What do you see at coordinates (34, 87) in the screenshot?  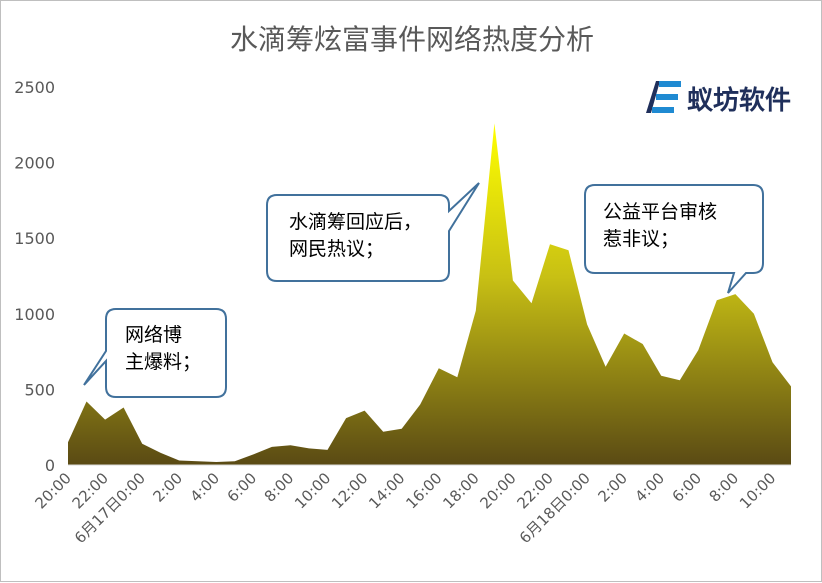 I see `y-tick-label: 2500` at bounding box center [34, 87].